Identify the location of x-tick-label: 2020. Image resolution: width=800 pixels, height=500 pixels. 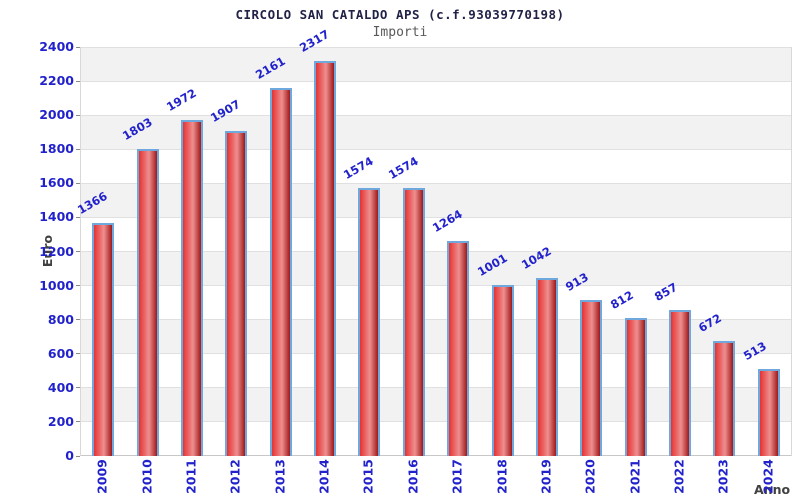
(590, 476).